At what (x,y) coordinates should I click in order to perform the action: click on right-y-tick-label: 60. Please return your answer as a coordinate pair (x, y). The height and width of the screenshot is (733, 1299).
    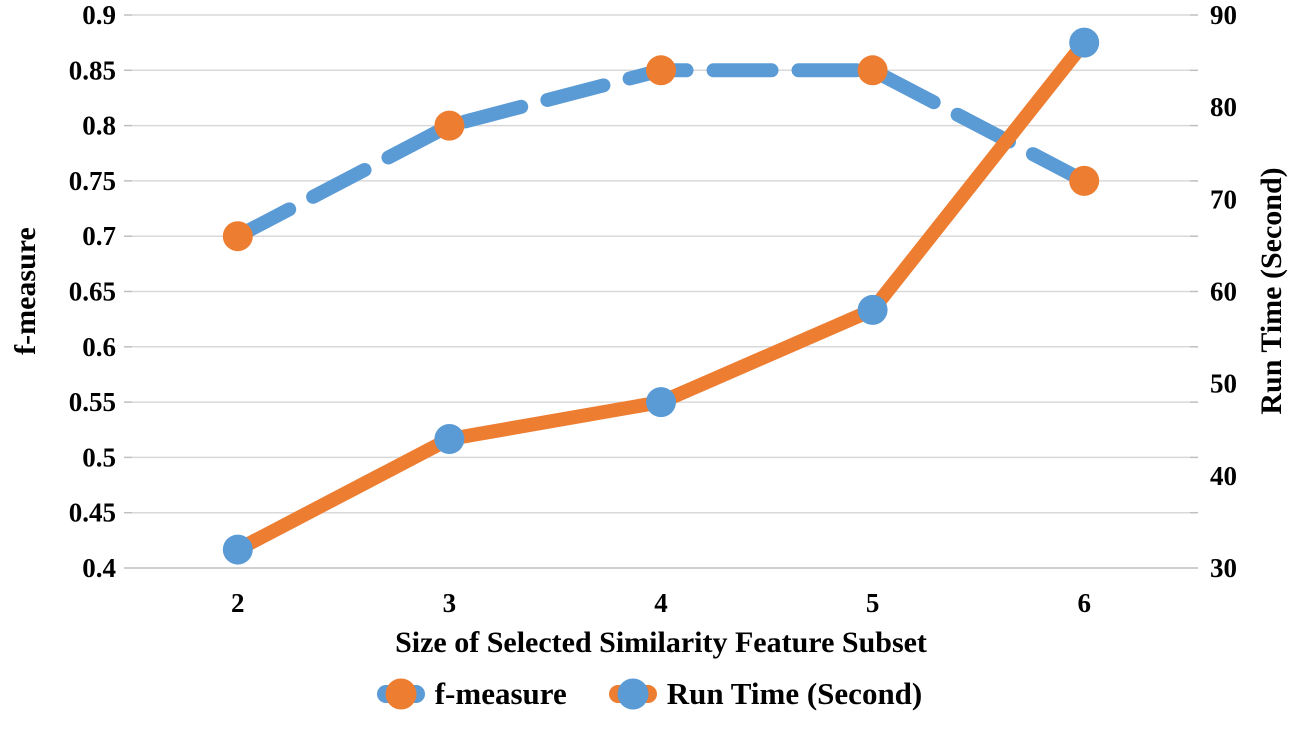
    Looking at the image, I should click on (1223, 292).